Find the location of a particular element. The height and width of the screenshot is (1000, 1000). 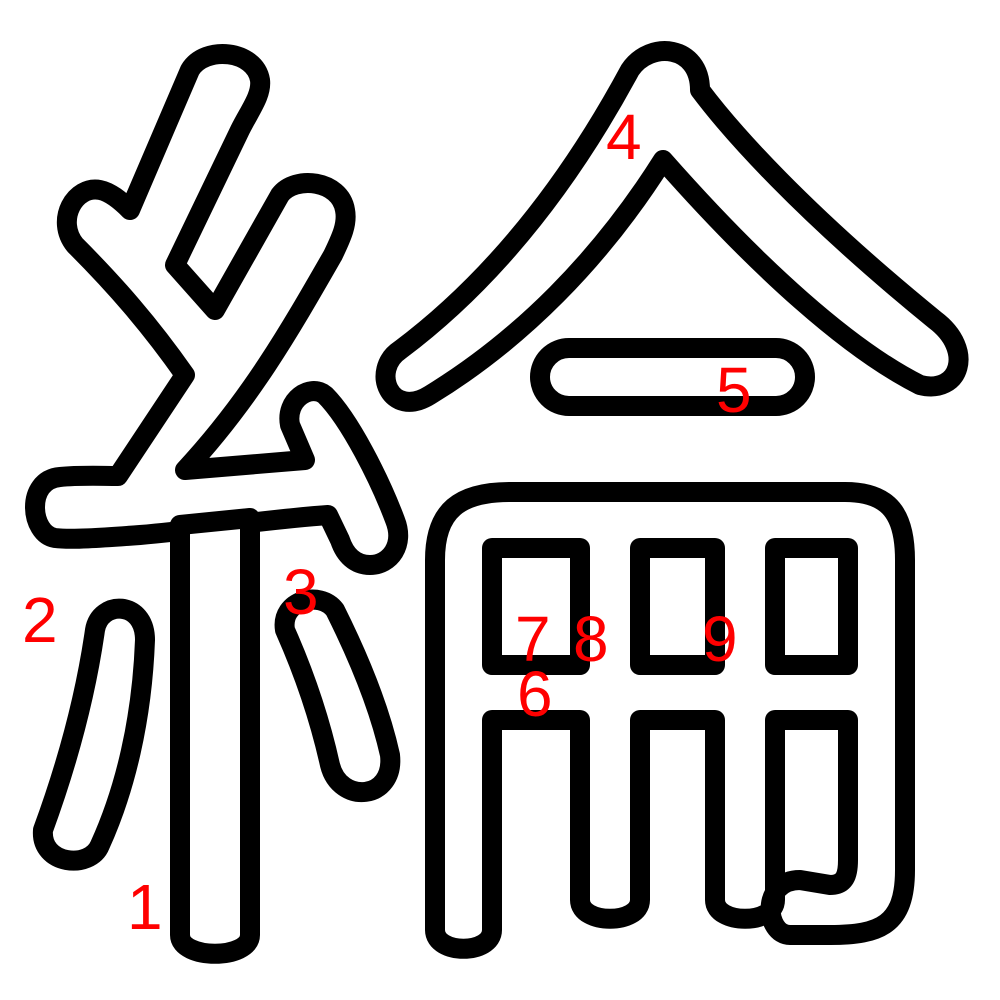

stroke-number-label: 7 is located at coordinates (533, 639).